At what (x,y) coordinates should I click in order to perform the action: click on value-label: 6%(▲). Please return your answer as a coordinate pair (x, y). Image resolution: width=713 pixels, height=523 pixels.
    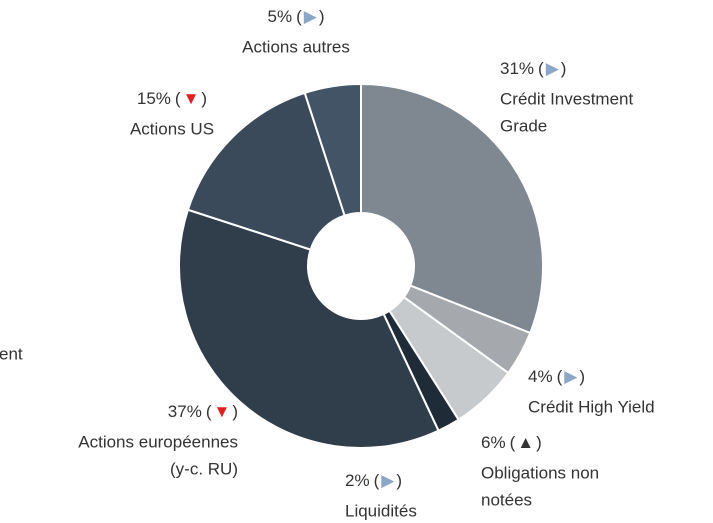
    Looking at the image, I should click on (511, 442).